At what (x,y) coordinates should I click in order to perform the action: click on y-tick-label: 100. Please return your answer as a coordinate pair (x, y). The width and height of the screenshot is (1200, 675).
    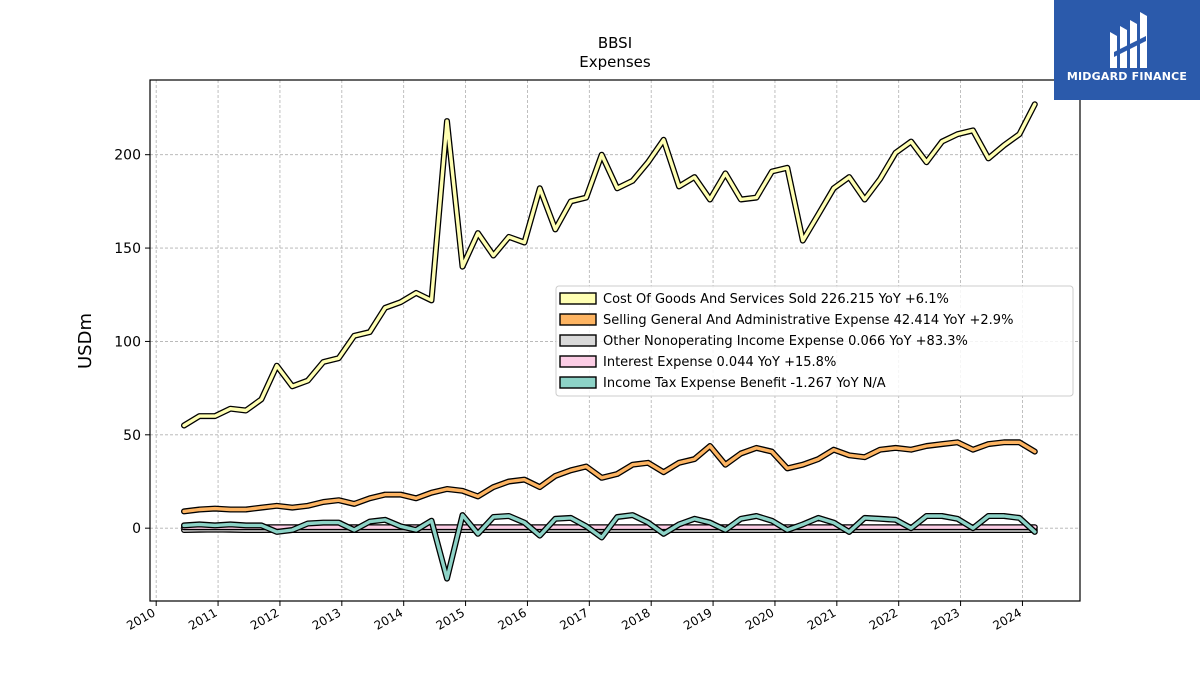
    Looking at the image, I should click on (127, 342).